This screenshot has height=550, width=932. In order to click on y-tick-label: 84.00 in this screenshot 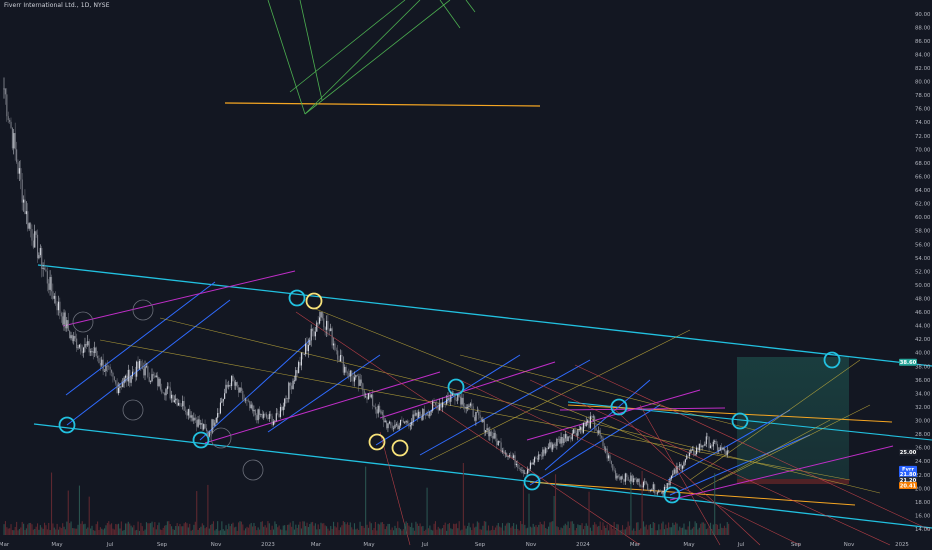, I will do `click(923, 55)`.